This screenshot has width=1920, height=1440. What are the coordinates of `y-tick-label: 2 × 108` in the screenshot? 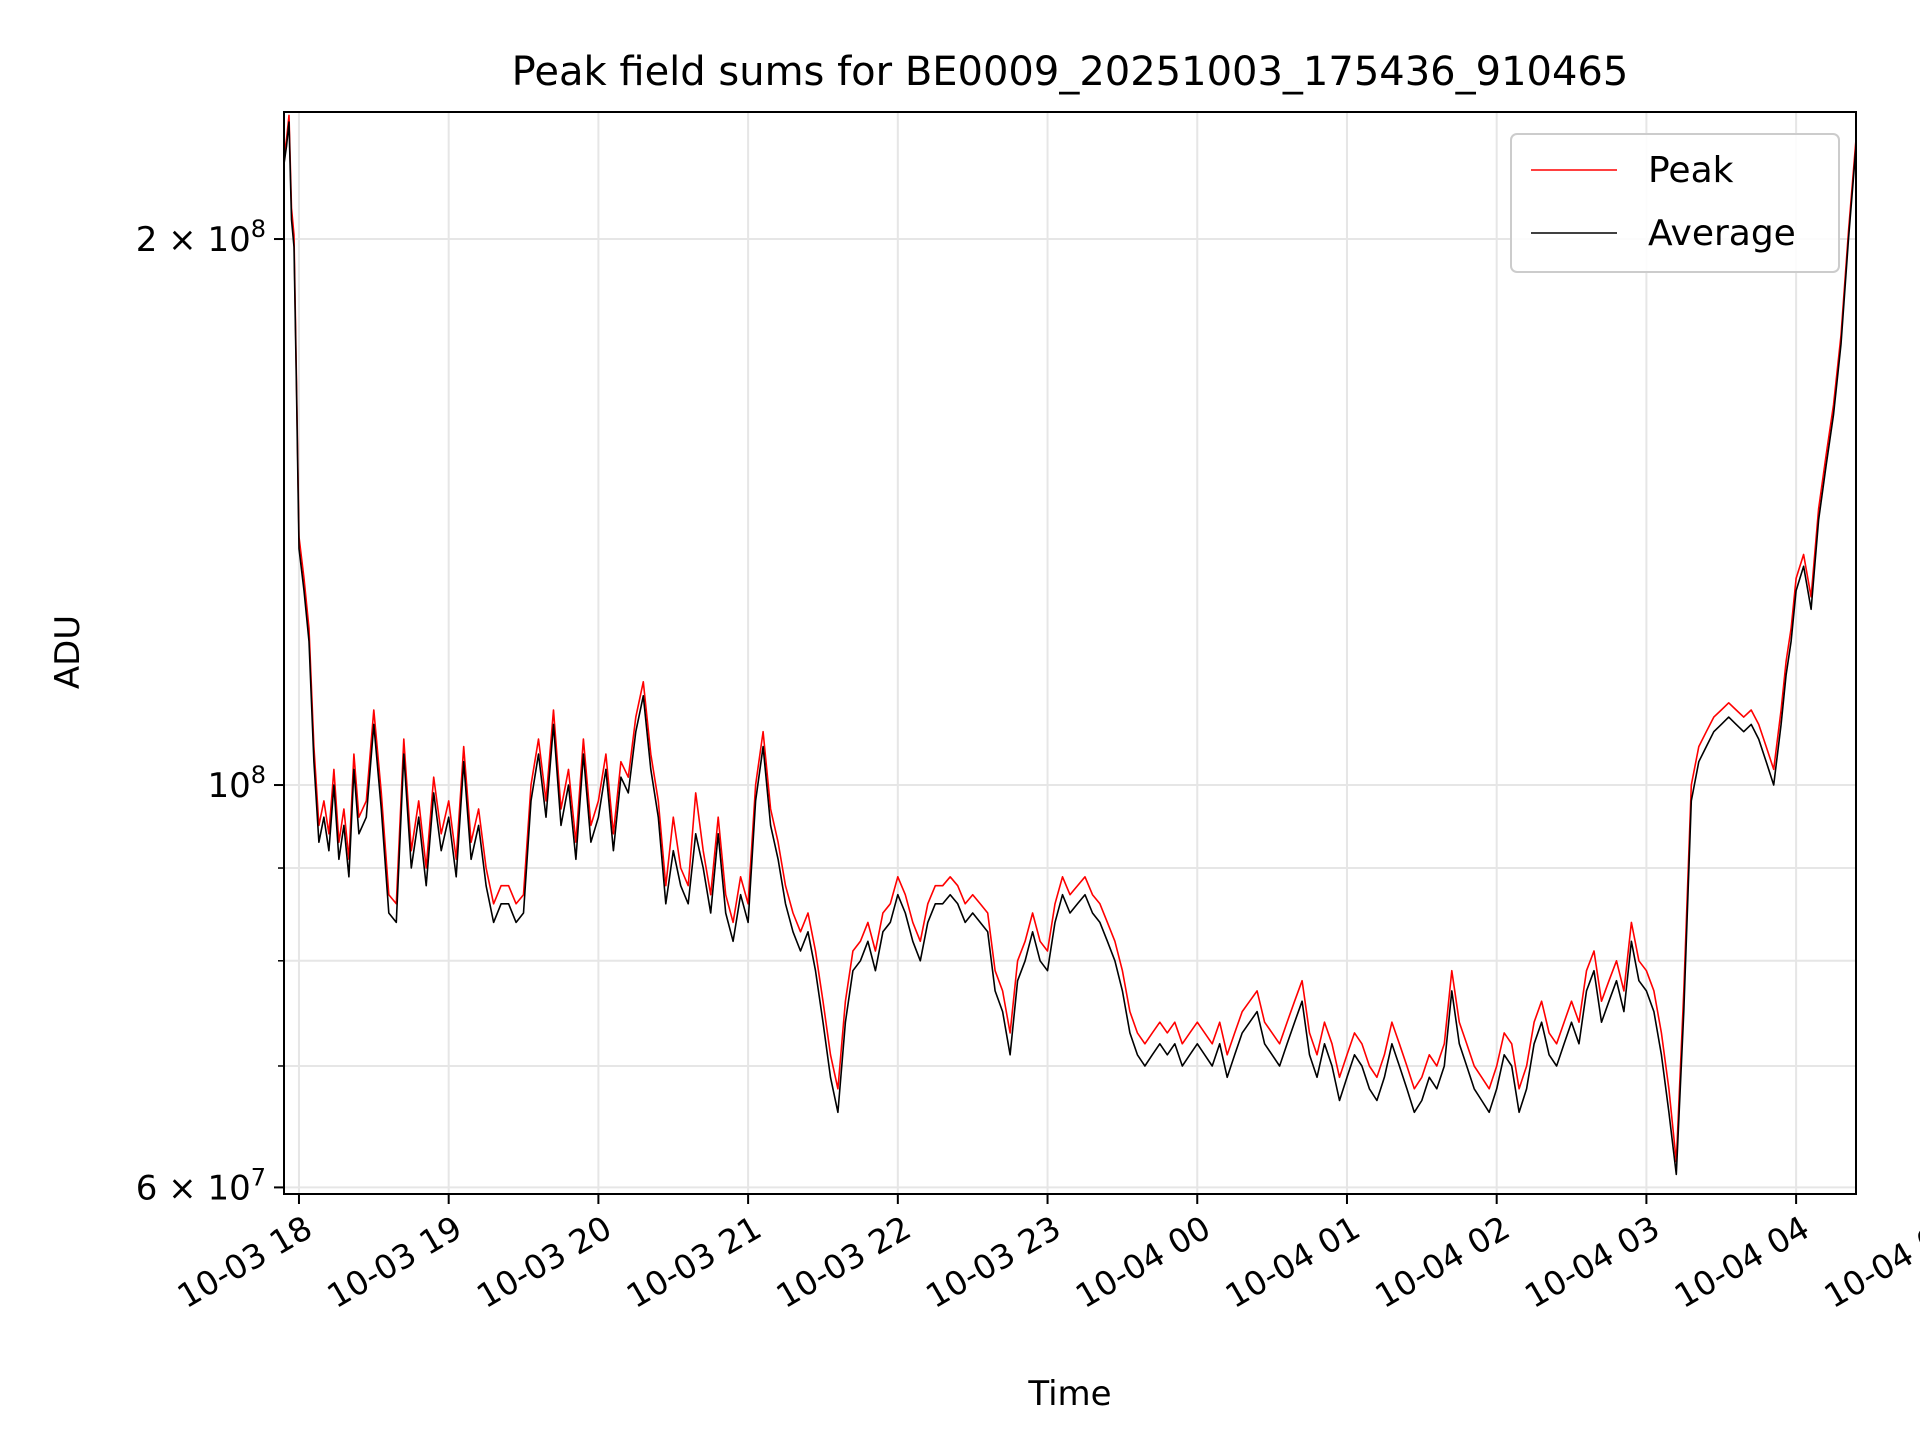 It's located at (201, 237).